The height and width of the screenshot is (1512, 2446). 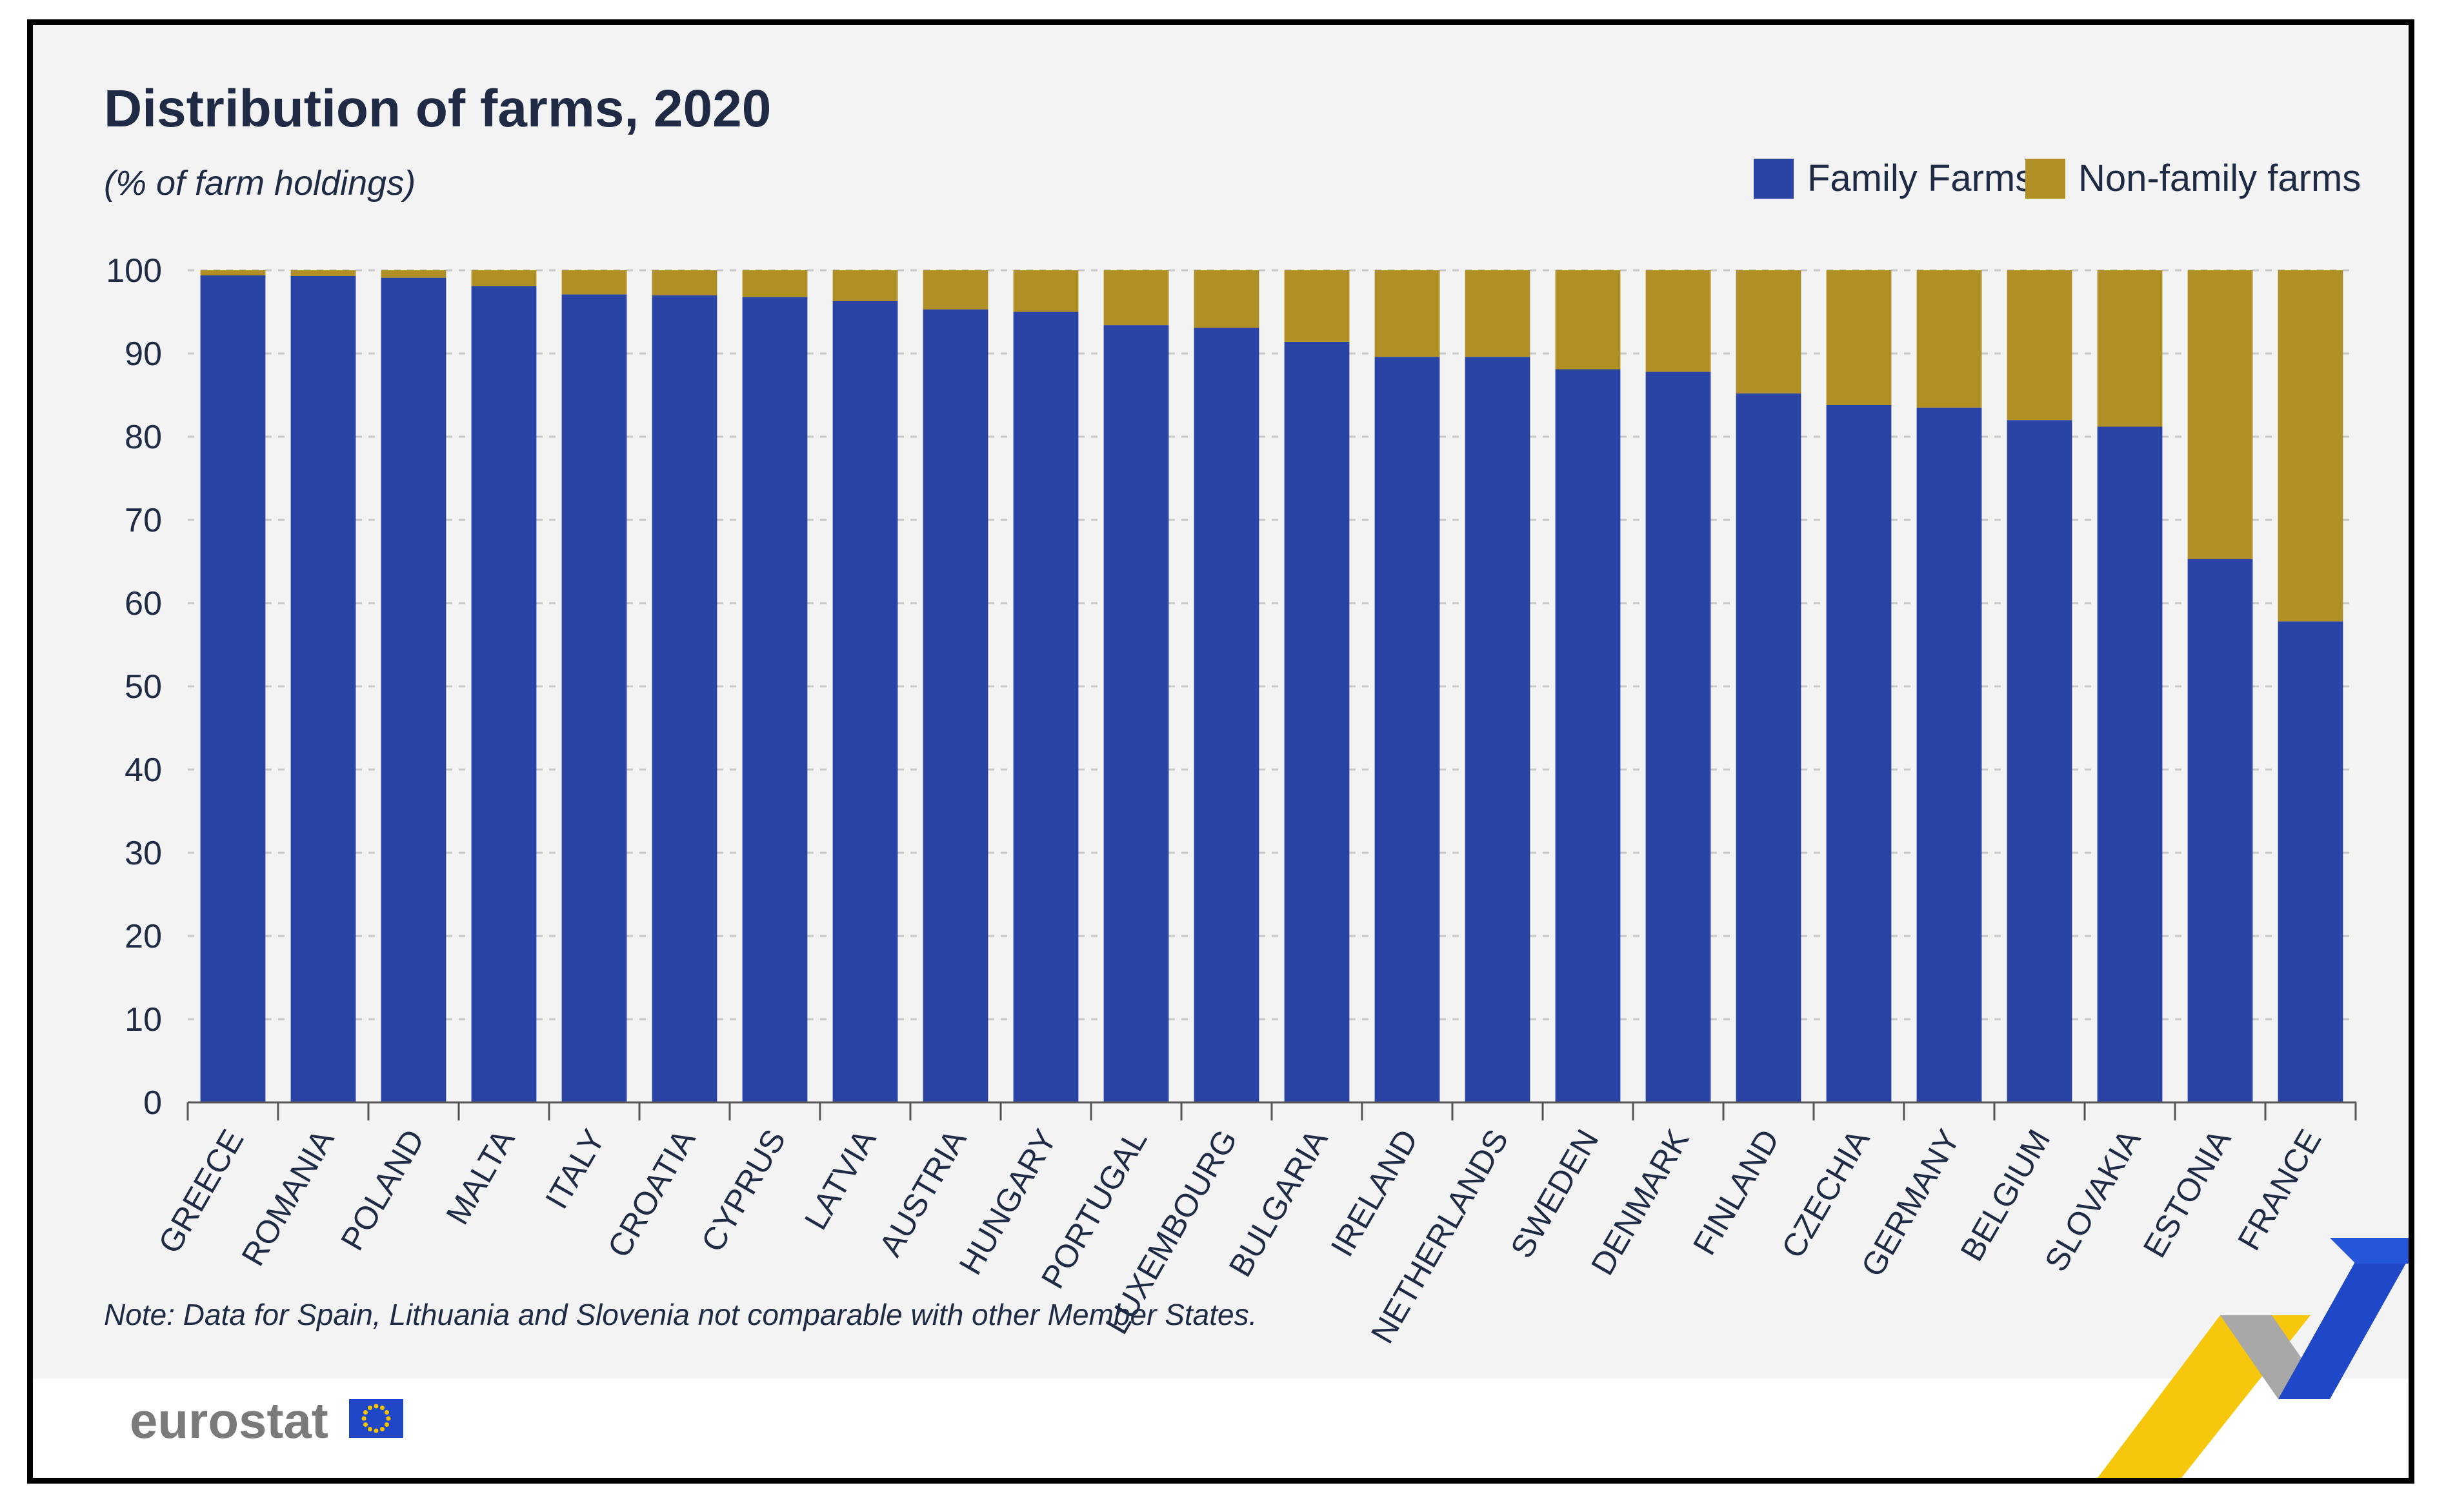 I want to click on x-tick-label: ITALY, so click(x=575, y=1169).